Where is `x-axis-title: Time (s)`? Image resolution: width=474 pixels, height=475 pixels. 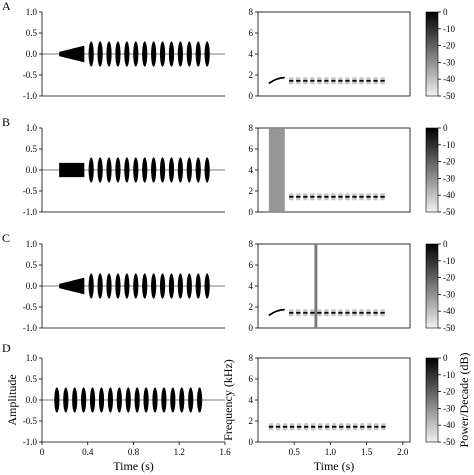
x-axis-title: Time (s) is located at coordinates (133, 466).